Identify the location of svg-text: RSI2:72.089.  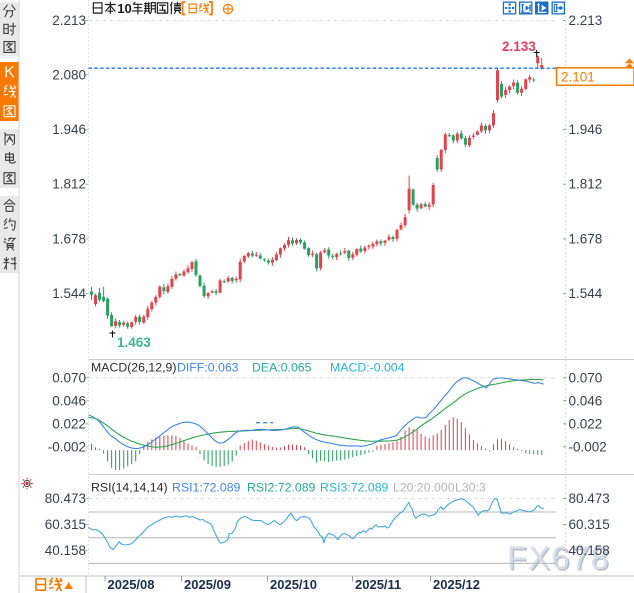
(281, 488).